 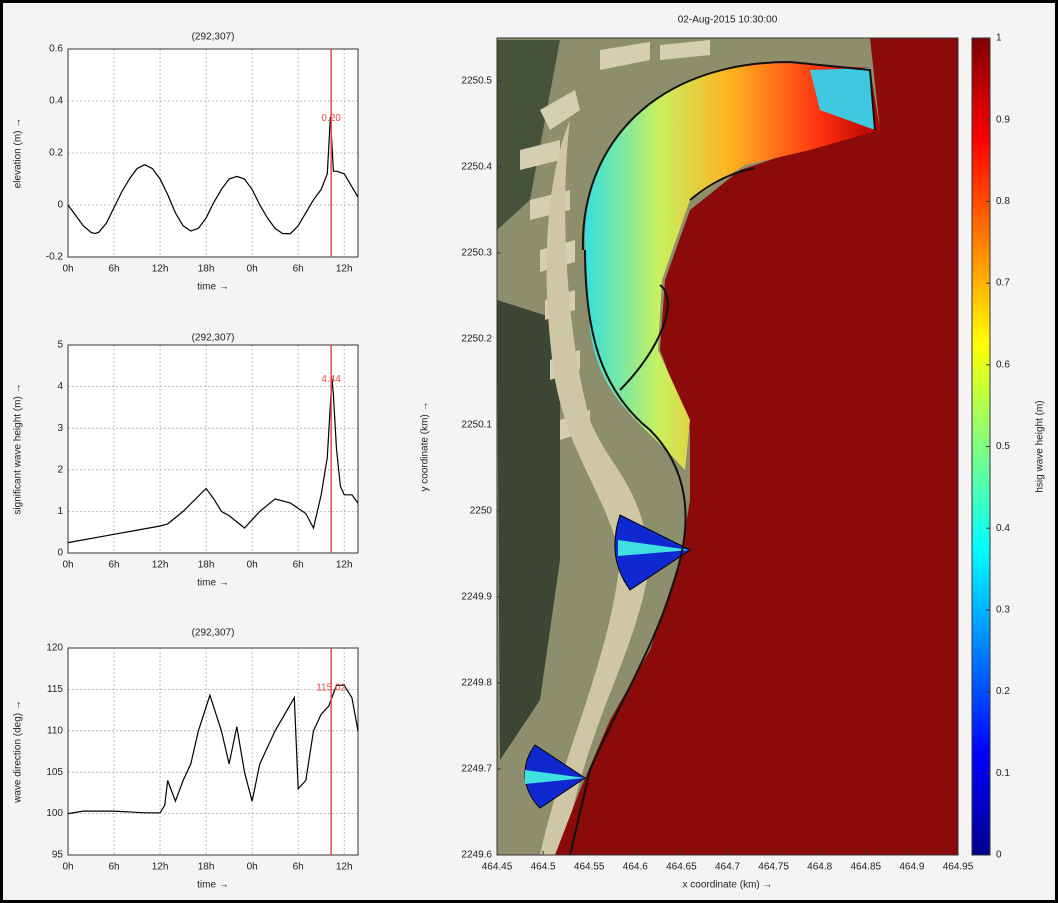 What do you see at coordinates (54, 648) in the screenshot?
I see `y-tick-label: 120` at bounding box center [54, 648].